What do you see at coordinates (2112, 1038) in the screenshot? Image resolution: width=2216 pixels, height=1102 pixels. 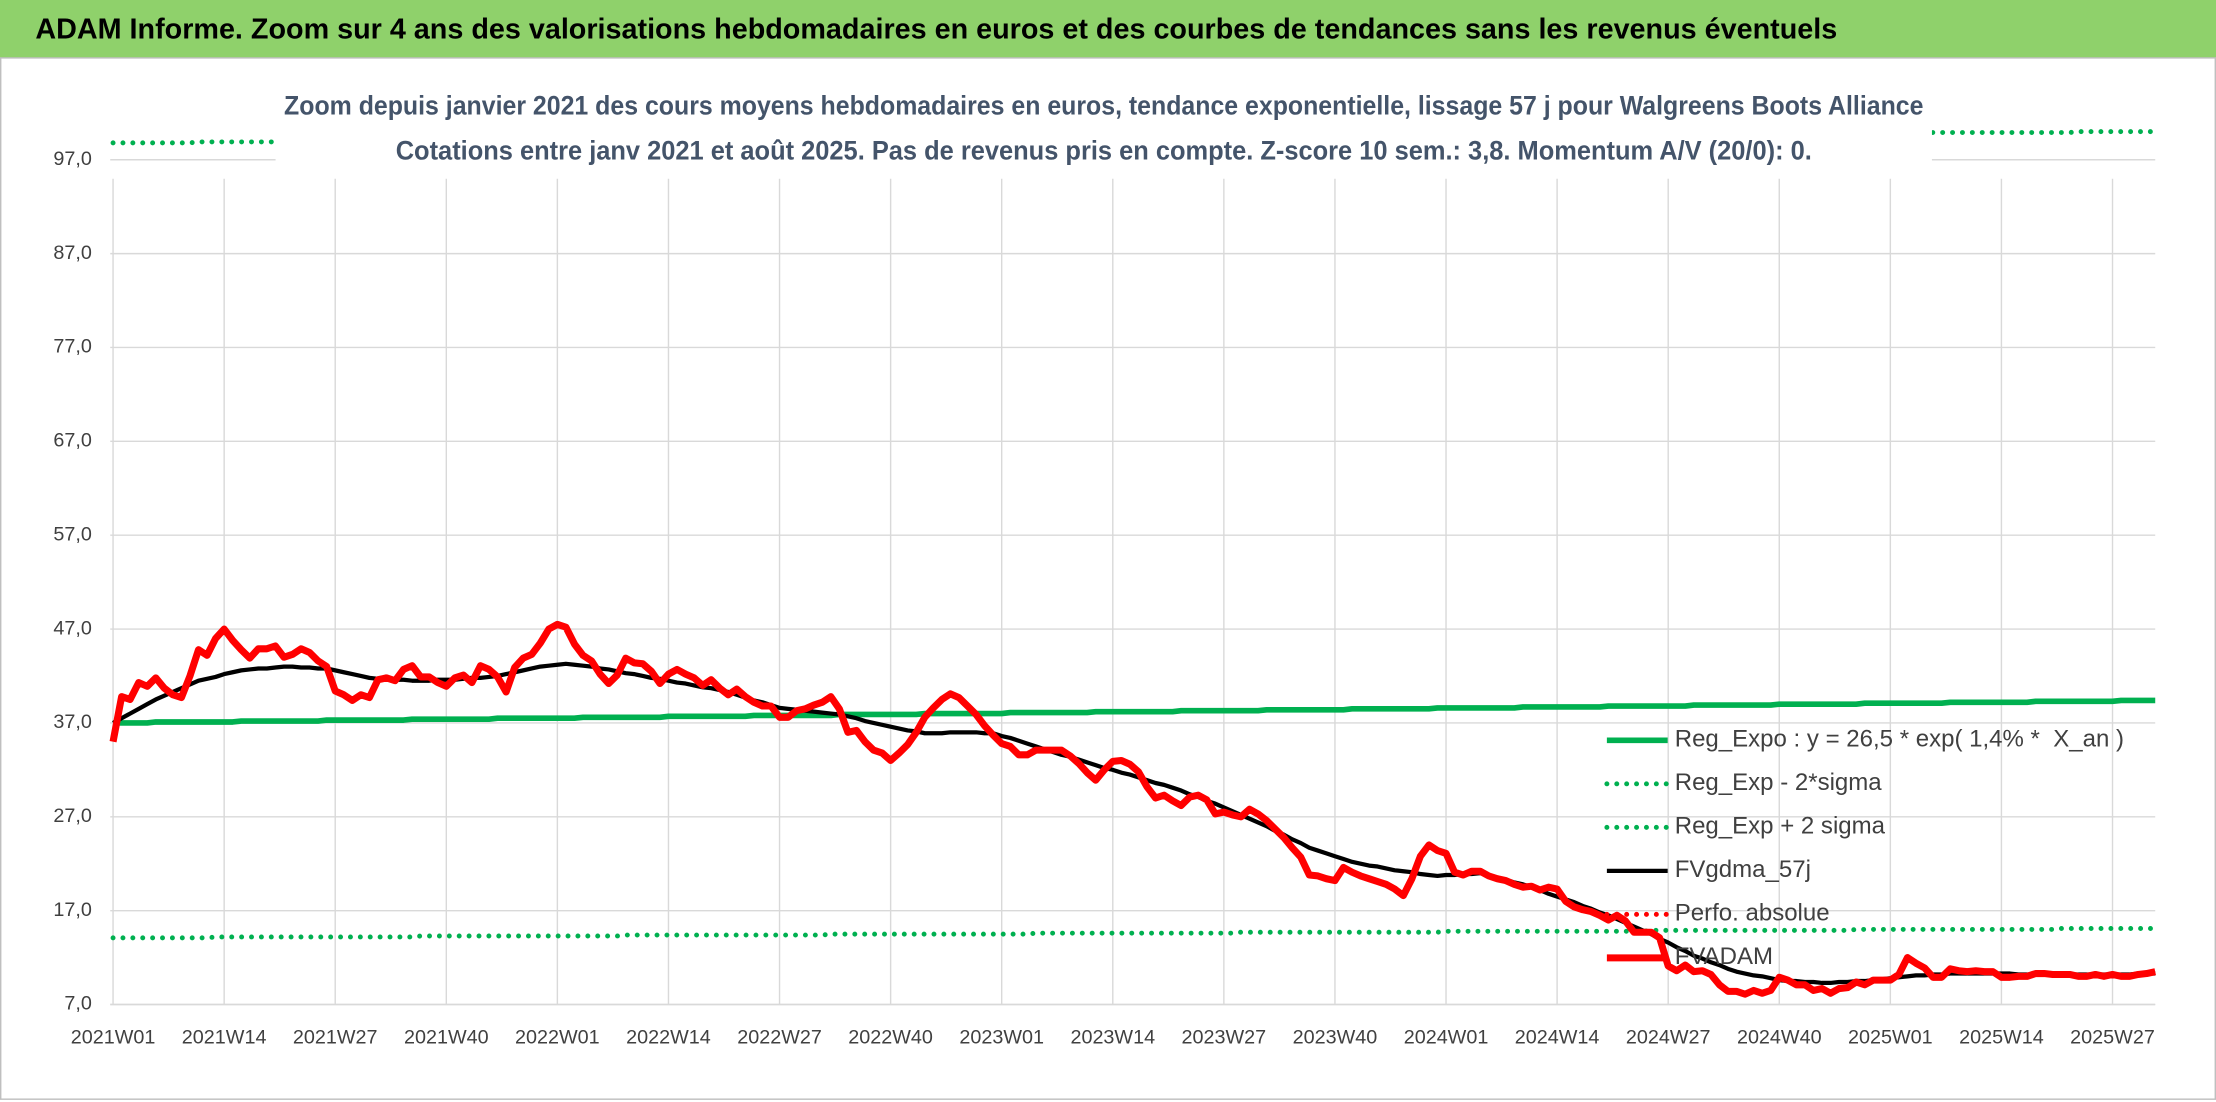 I see `x-tick-label: 2025W27` at bounding box center [2112, 1038].